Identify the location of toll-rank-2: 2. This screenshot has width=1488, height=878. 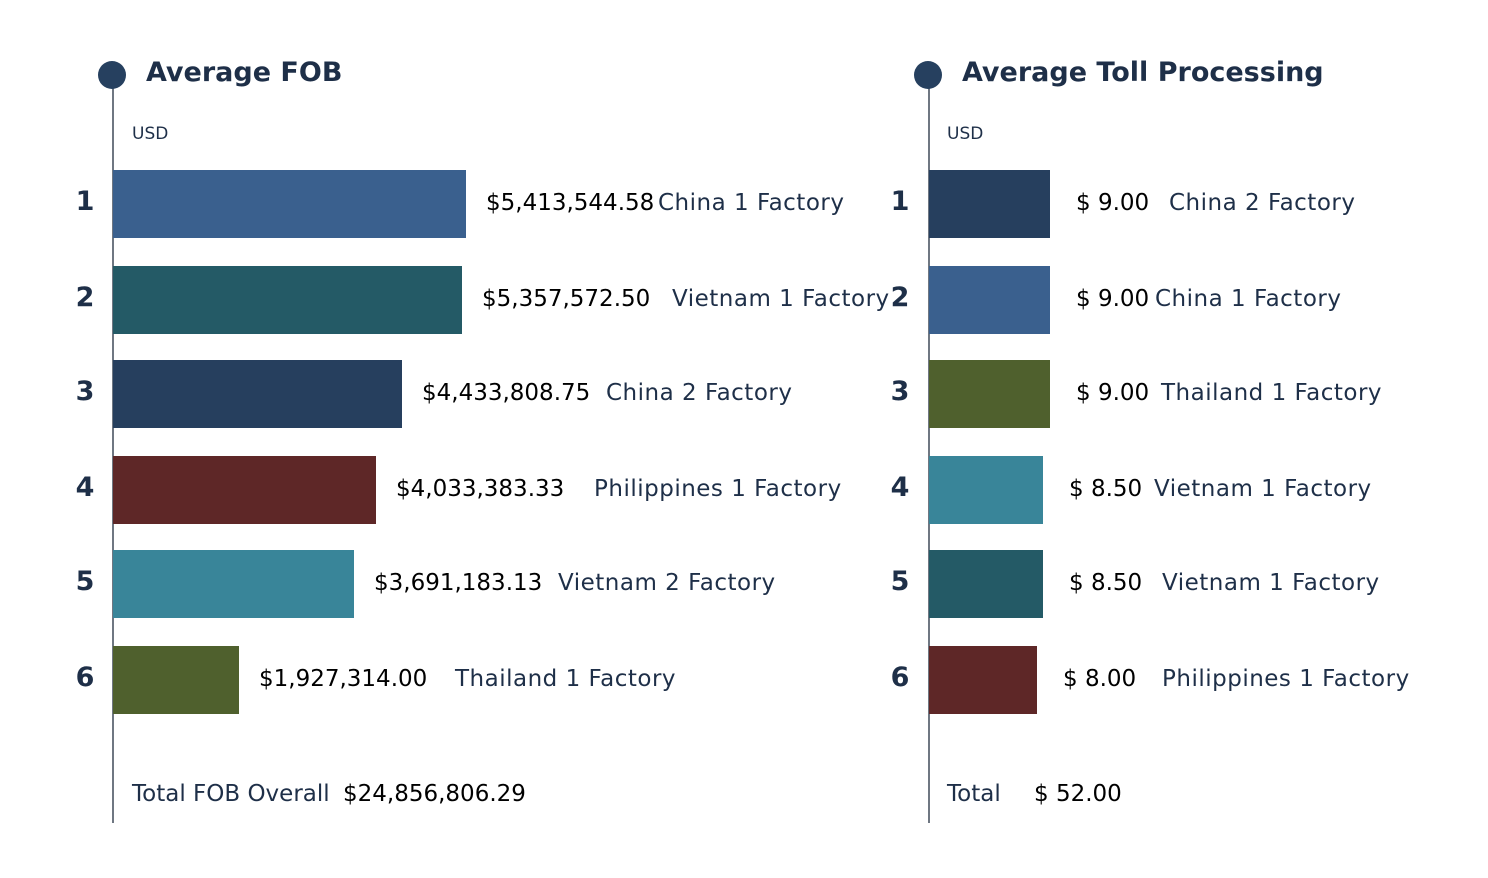
(900, 297).